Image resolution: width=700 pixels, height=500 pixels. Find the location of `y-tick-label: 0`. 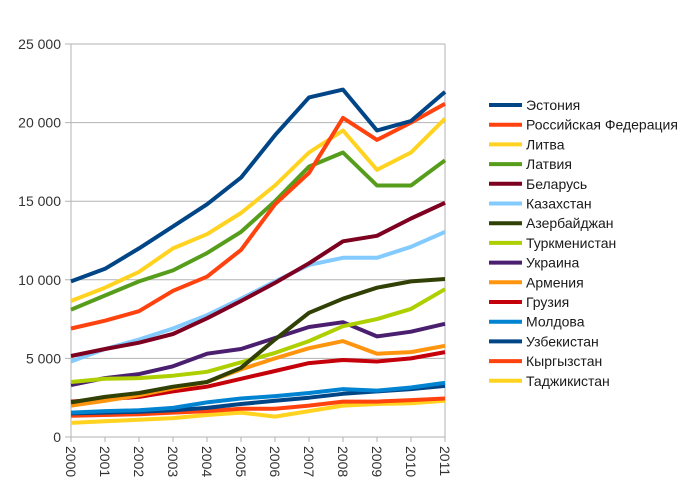

y-tick-label: 0 is located at coordinates (57, 437).